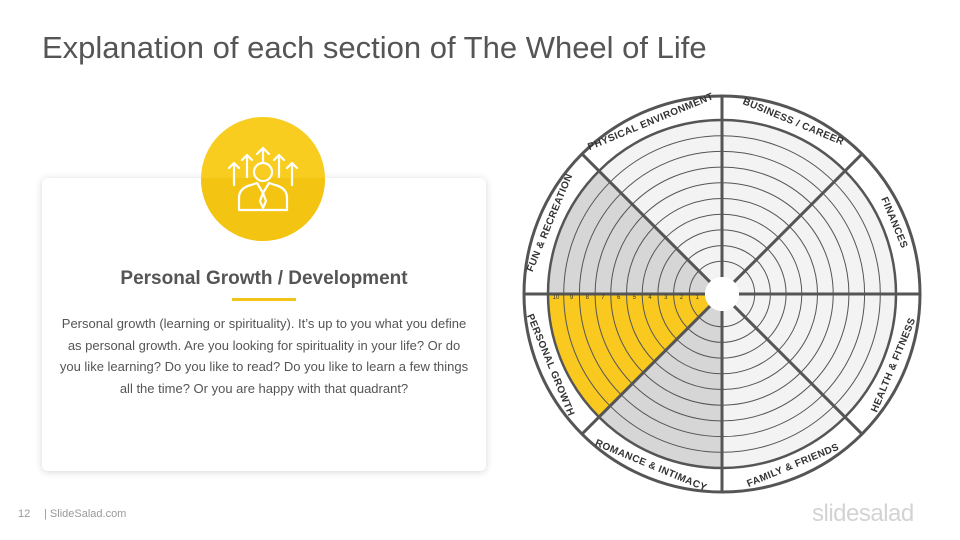 The width and height of the screenshot is (960, 540). I want to click on heading-underline, so click(264, 299).